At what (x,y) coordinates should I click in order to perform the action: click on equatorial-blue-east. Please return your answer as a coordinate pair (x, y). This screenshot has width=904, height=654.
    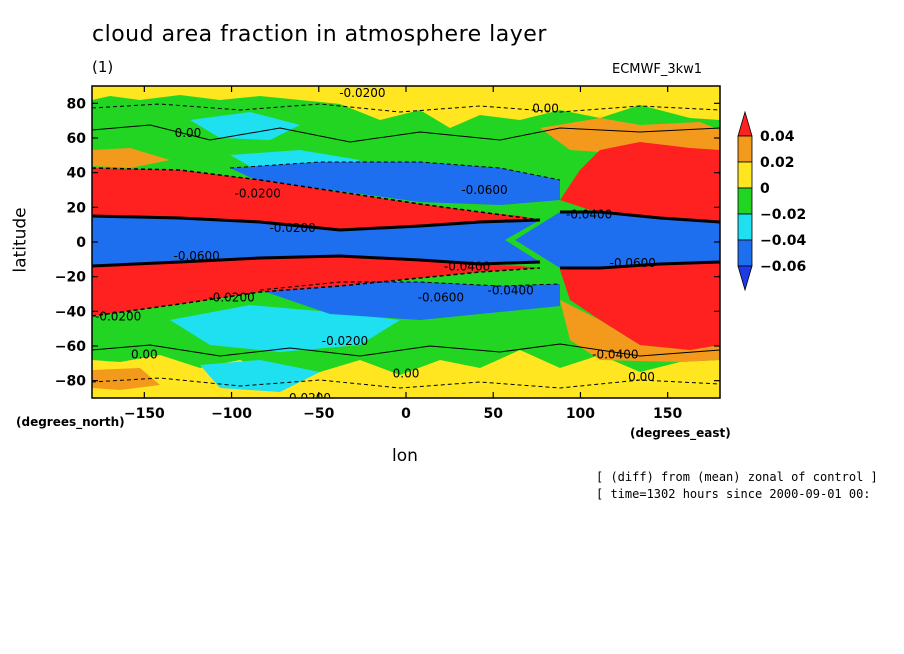
    Looking at the image, I should click on (617, 240).